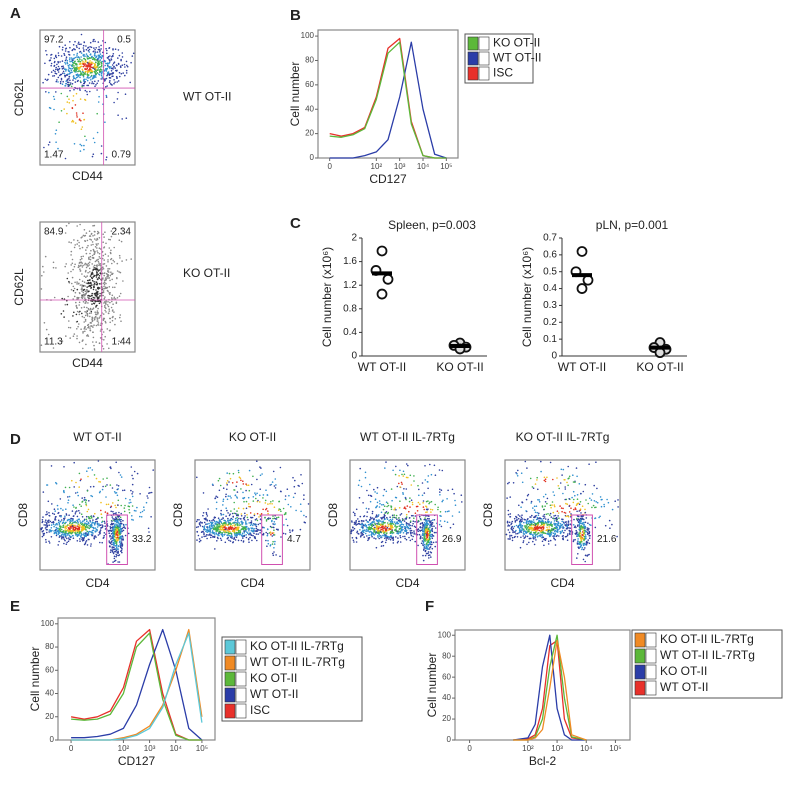 The height and width of the screenshot is (803, 800). Describe the element at coordinates (124, 40) in the screenshot. I see `quadrant-value: 0.5` at that location.